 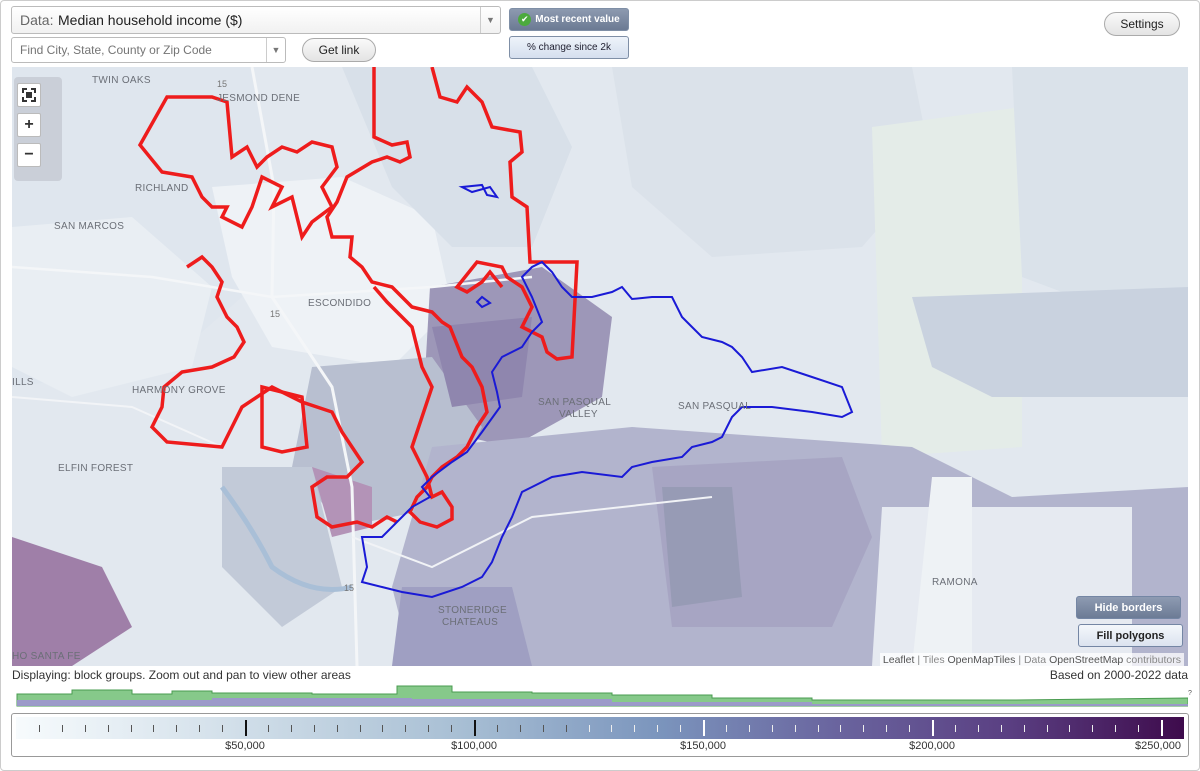 What do you see at coordinates (1152, 660) in the screenshot?
I see `attribution-text: contributors` at bounding box center [1152, 660].